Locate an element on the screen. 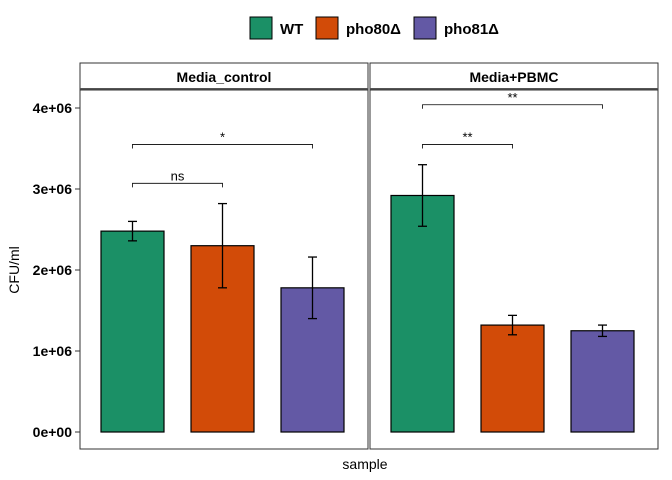 The width and height of the screenshot is (672, 480). y-tick-label-3: 3e+06 is located at coordinates (53, 189).